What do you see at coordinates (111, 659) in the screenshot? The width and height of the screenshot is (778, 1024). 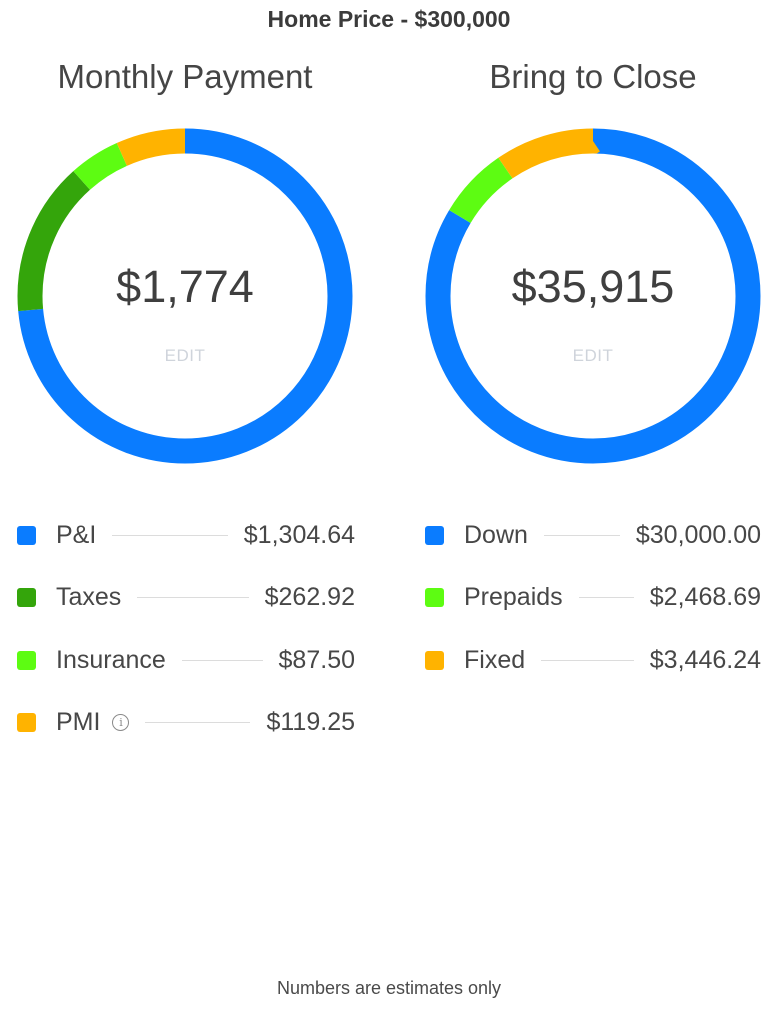 I see `legend-label: Insurance` at bounding box center [111, 659].